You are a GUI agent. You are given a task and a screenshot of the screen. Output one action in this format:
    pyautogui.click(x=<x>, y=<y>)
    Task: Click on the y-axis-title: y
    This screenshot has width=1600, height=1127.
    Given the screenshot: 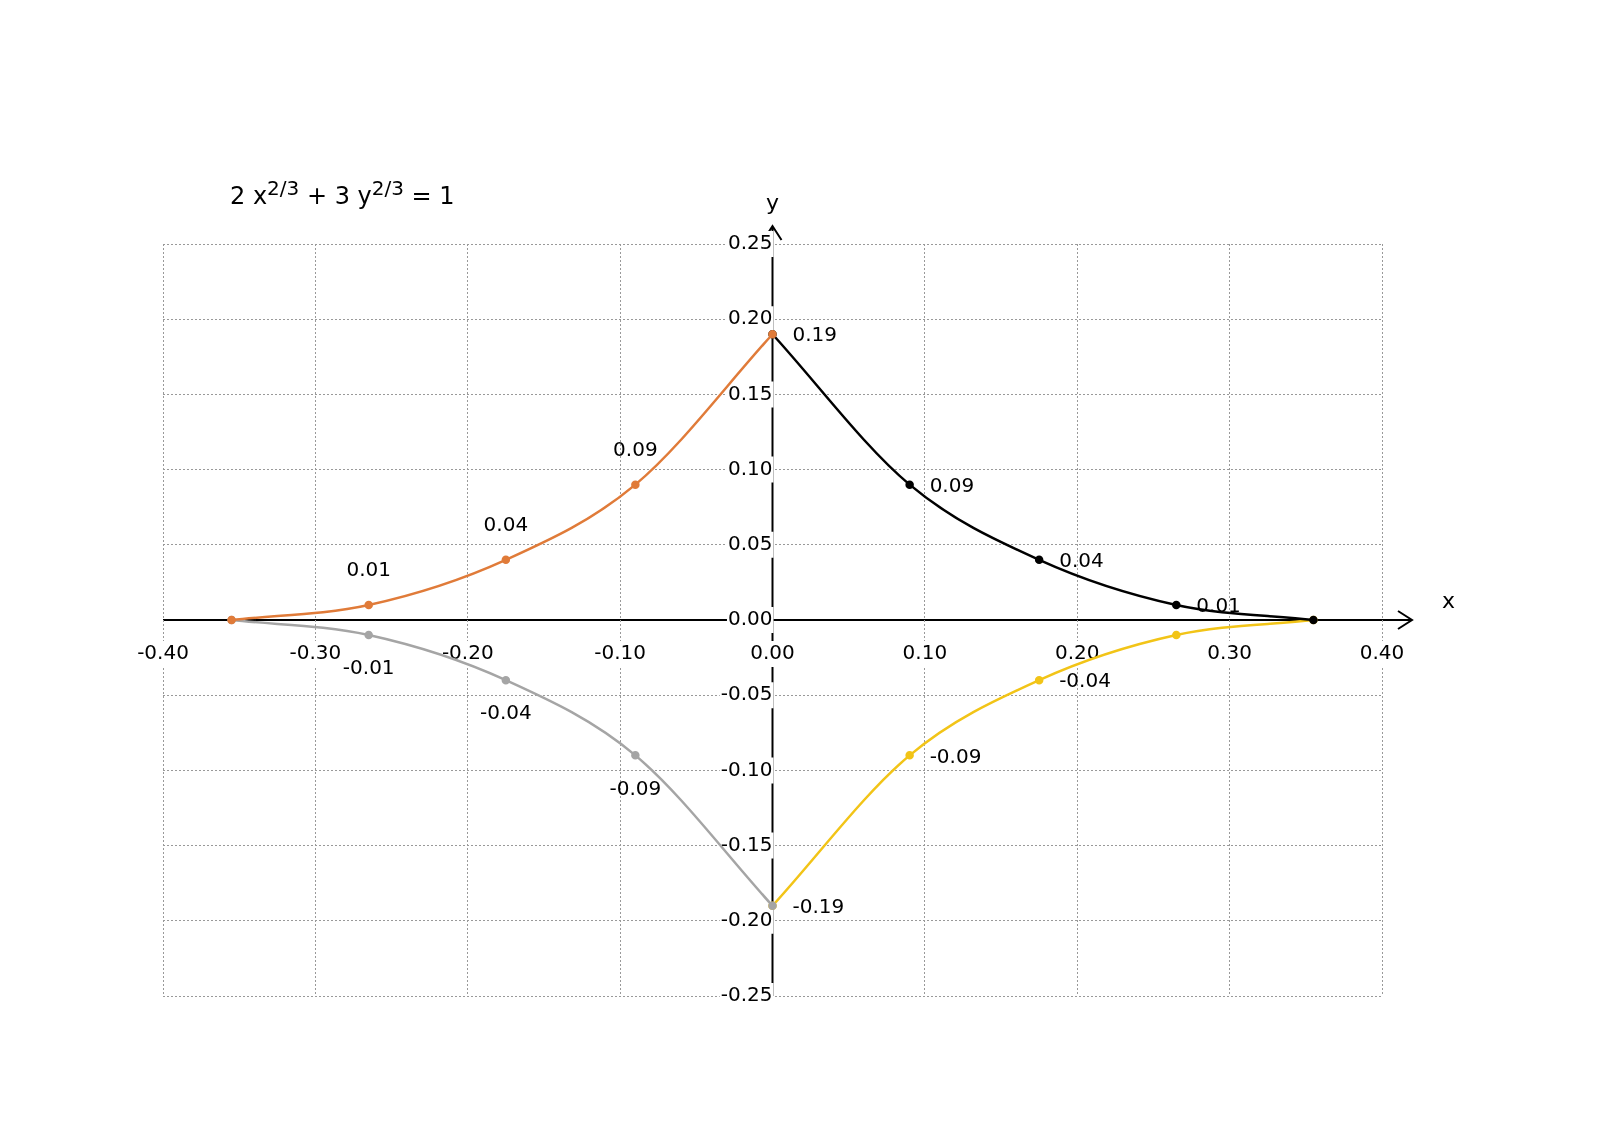 What is the action you would take?
    pyautogui.click(x=772, y=202)
    